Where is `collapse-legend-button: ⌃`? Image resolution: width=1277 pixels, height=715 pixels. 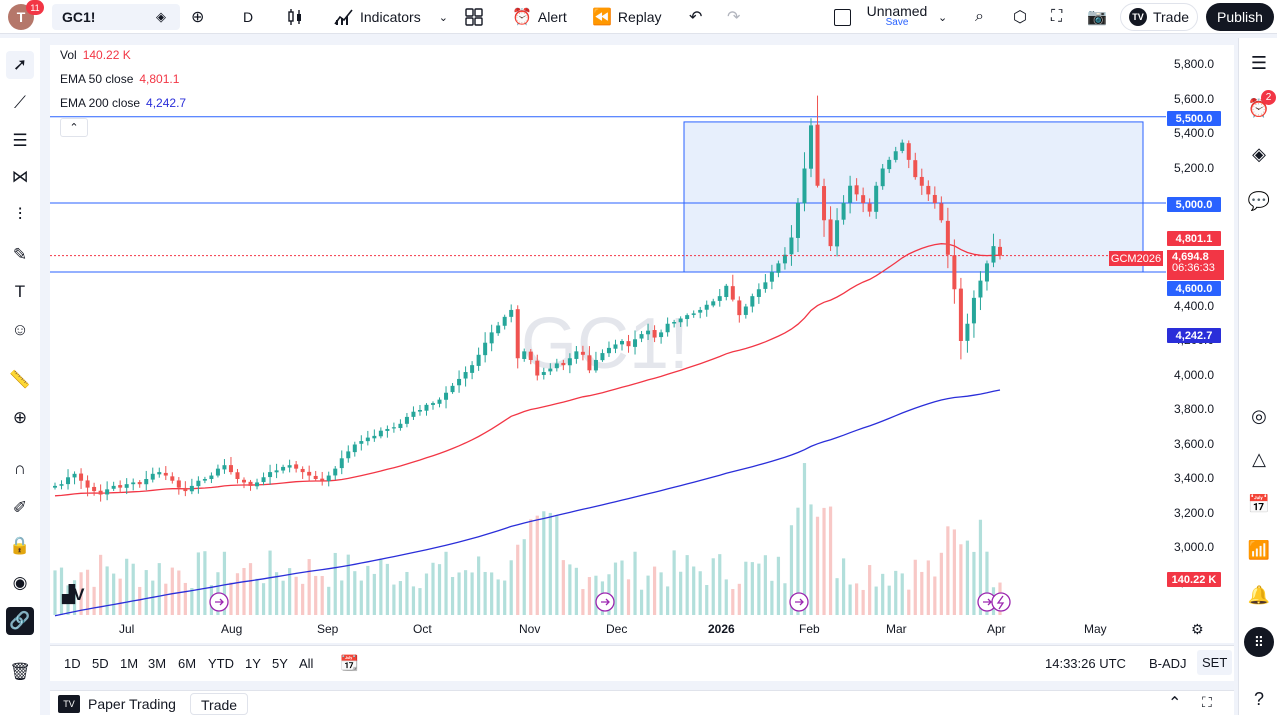 collapse-legend-button: ⌃ is located at coordinates (74, 127).